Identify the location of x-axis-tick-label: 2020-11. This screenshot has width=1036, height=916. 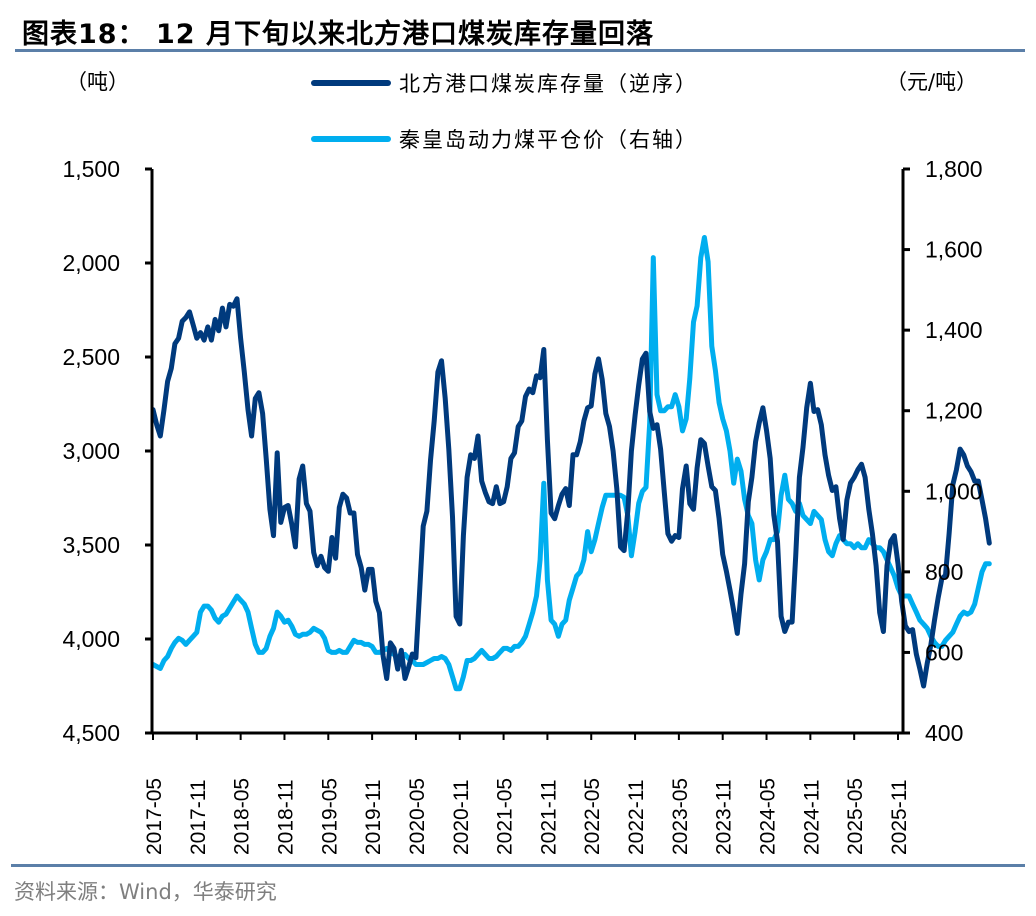
(461, 817).